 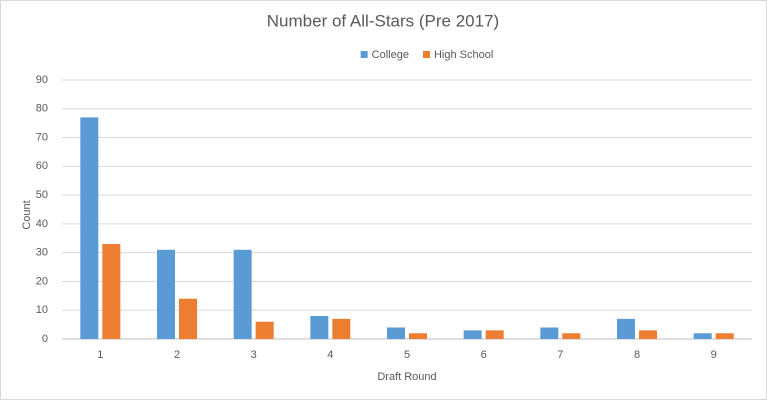 I want to click on x-tick-label: 1, so click(x=100, y=355).